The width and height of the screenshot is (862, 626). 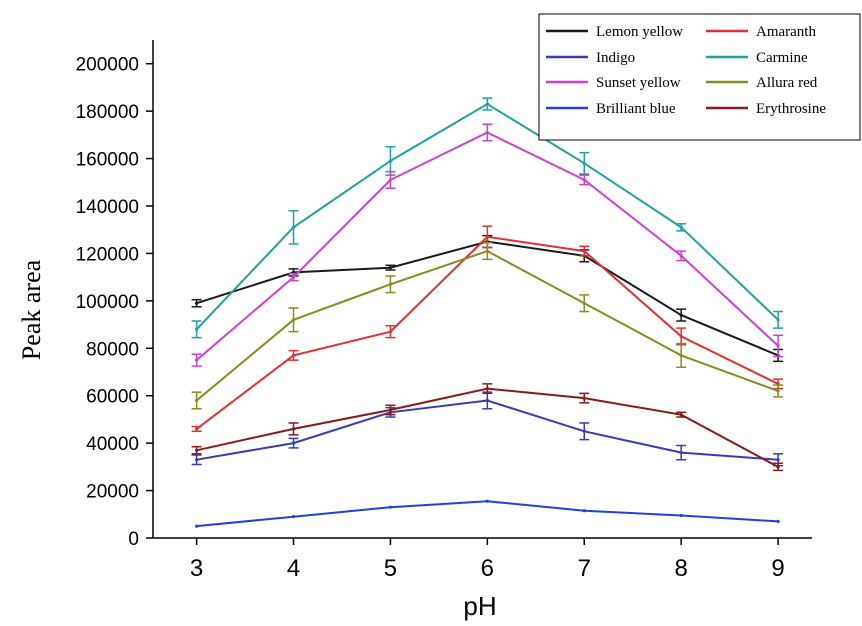 What do you see at coordinates (196, 568) in the screenshot?
I see `x-tick-label: 3` at bounding box center [196, 568].